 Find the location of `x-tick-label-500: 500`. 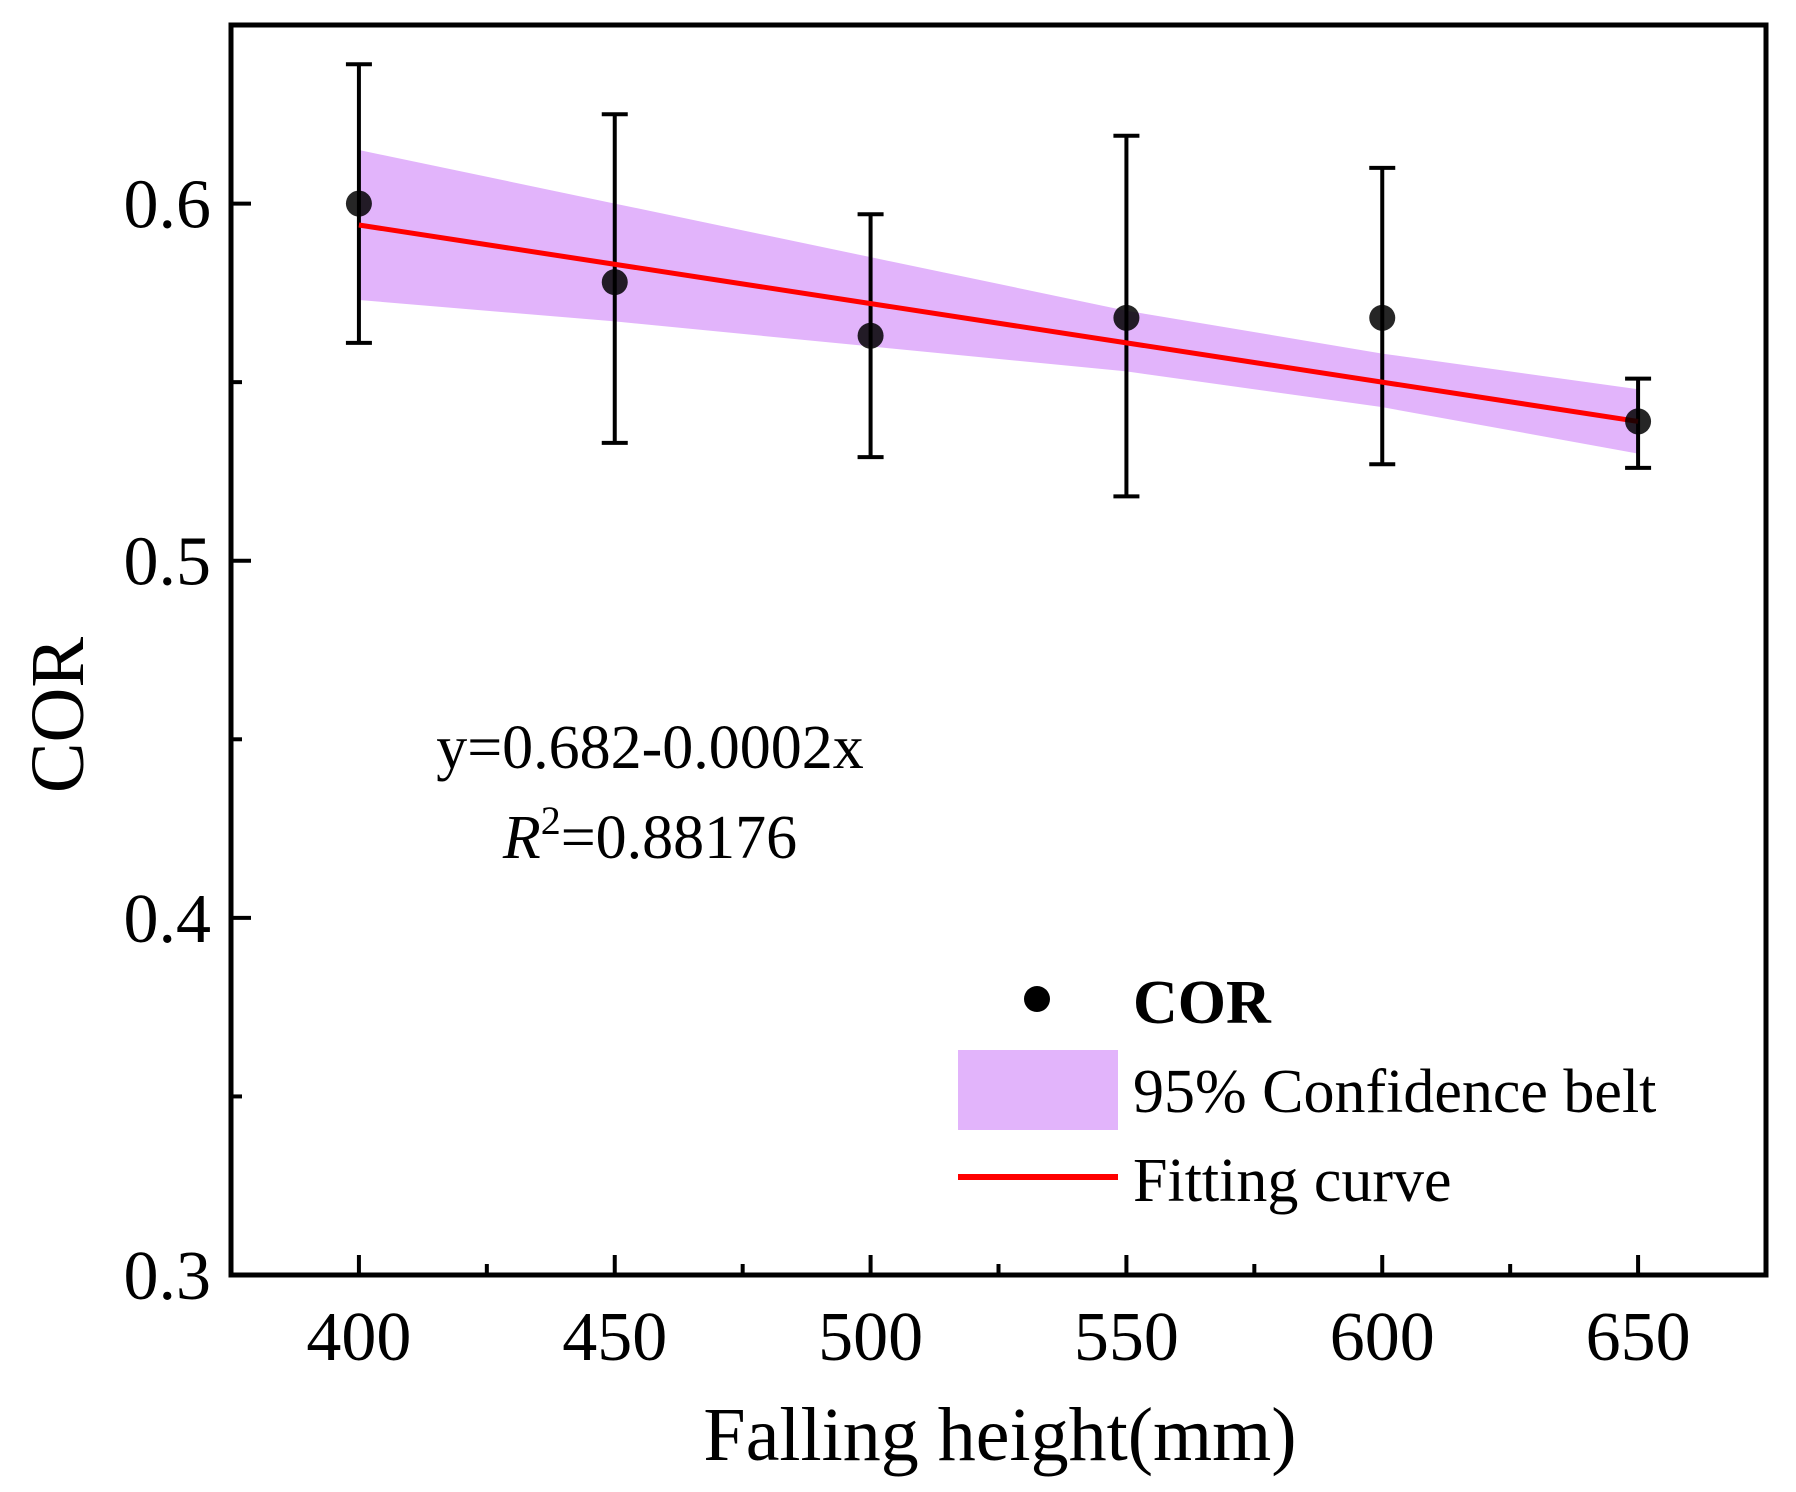

x-tick-label-500: 500 is located at coordinates (870, 1337).